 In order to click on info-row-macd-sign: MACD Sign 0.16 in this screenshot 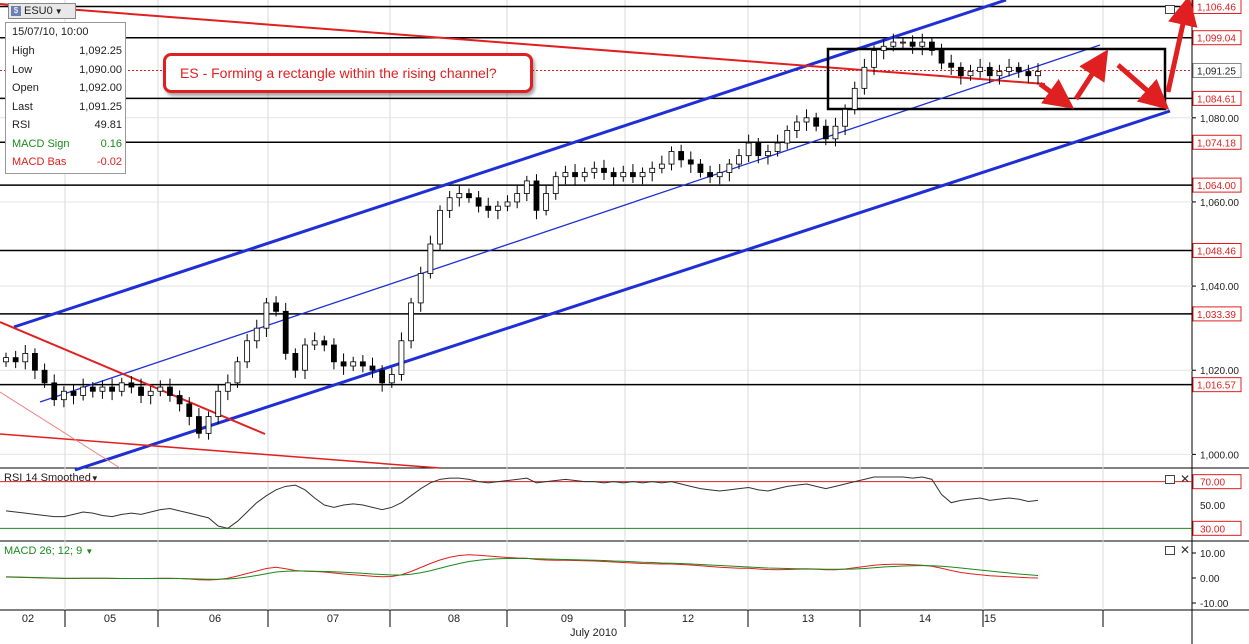, I will do `click(67, 144)`.